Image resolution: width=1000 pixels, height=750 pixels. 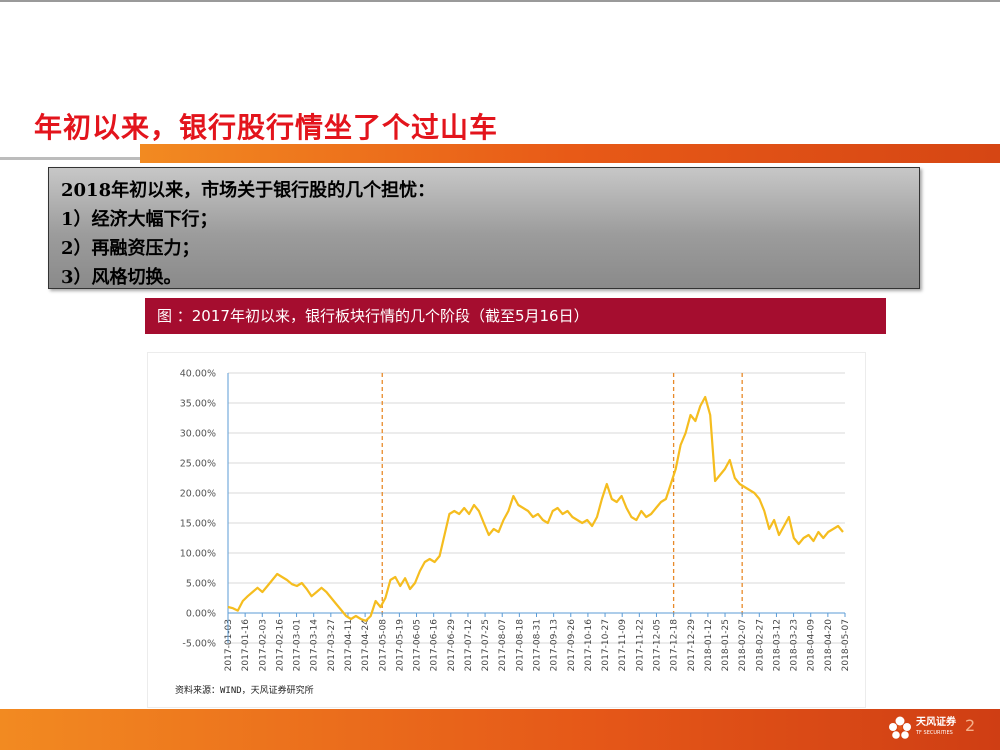 What do you see at coordinates (520, 645) in the screenshot?
I see `x-tick-label: 2017-08-18` at bounding box center [520, 645].